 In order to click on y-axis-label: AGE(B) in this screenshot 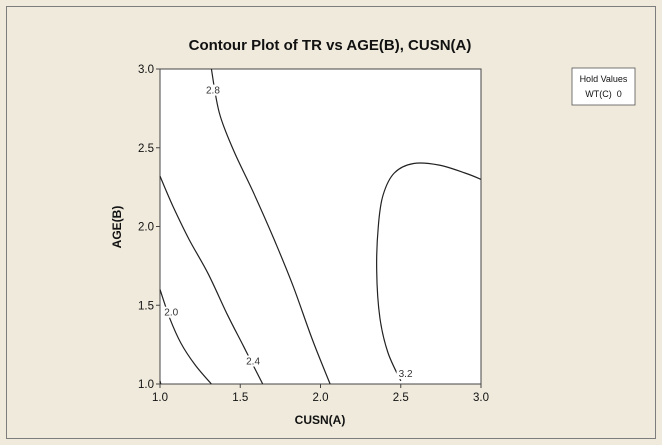, I will do `click(117, 227)`.